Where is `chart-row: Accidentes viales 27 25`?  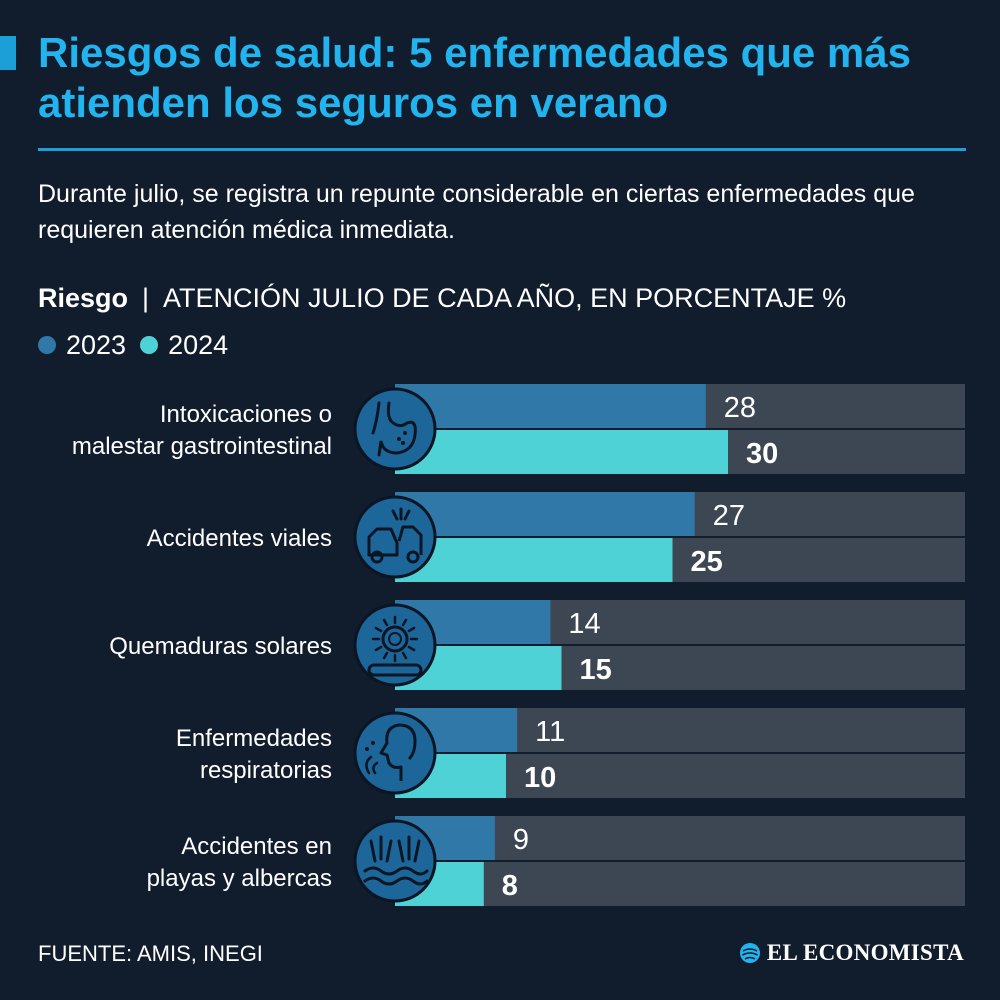
chart-row: Accidentes viales 27 25 is located at coordinates (556, 537).